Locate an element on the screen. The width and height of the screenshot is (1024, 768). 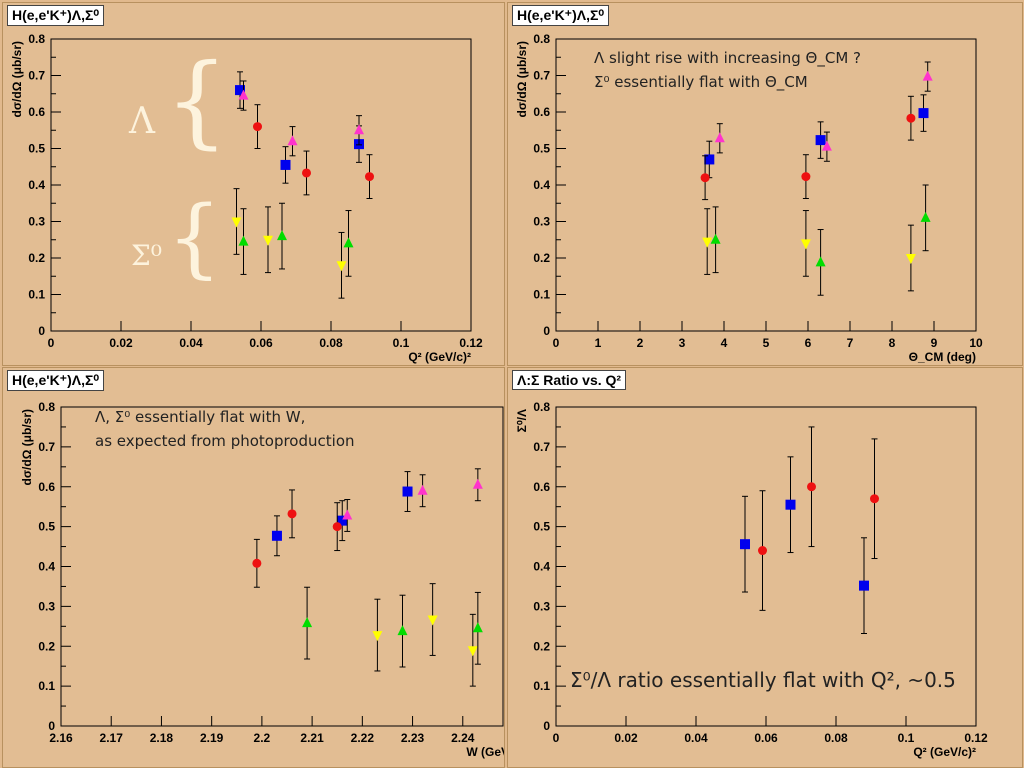
x-tick-label: 9 is located at coordinates (934, 343).